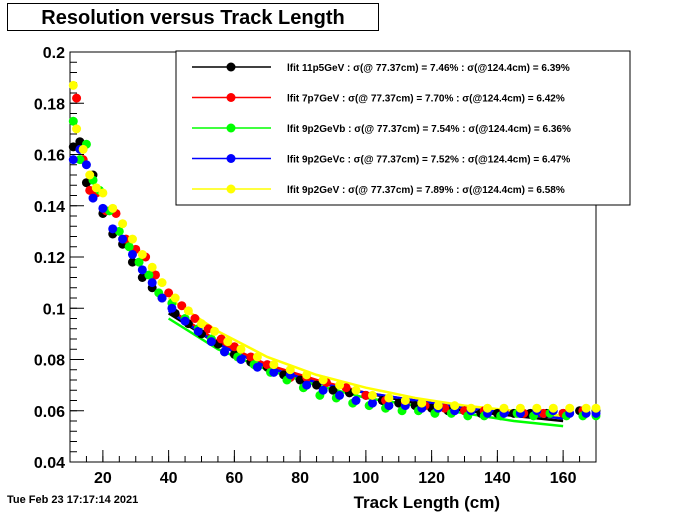  I want to click on y-tick-label: 0.1, so click(54, 309).